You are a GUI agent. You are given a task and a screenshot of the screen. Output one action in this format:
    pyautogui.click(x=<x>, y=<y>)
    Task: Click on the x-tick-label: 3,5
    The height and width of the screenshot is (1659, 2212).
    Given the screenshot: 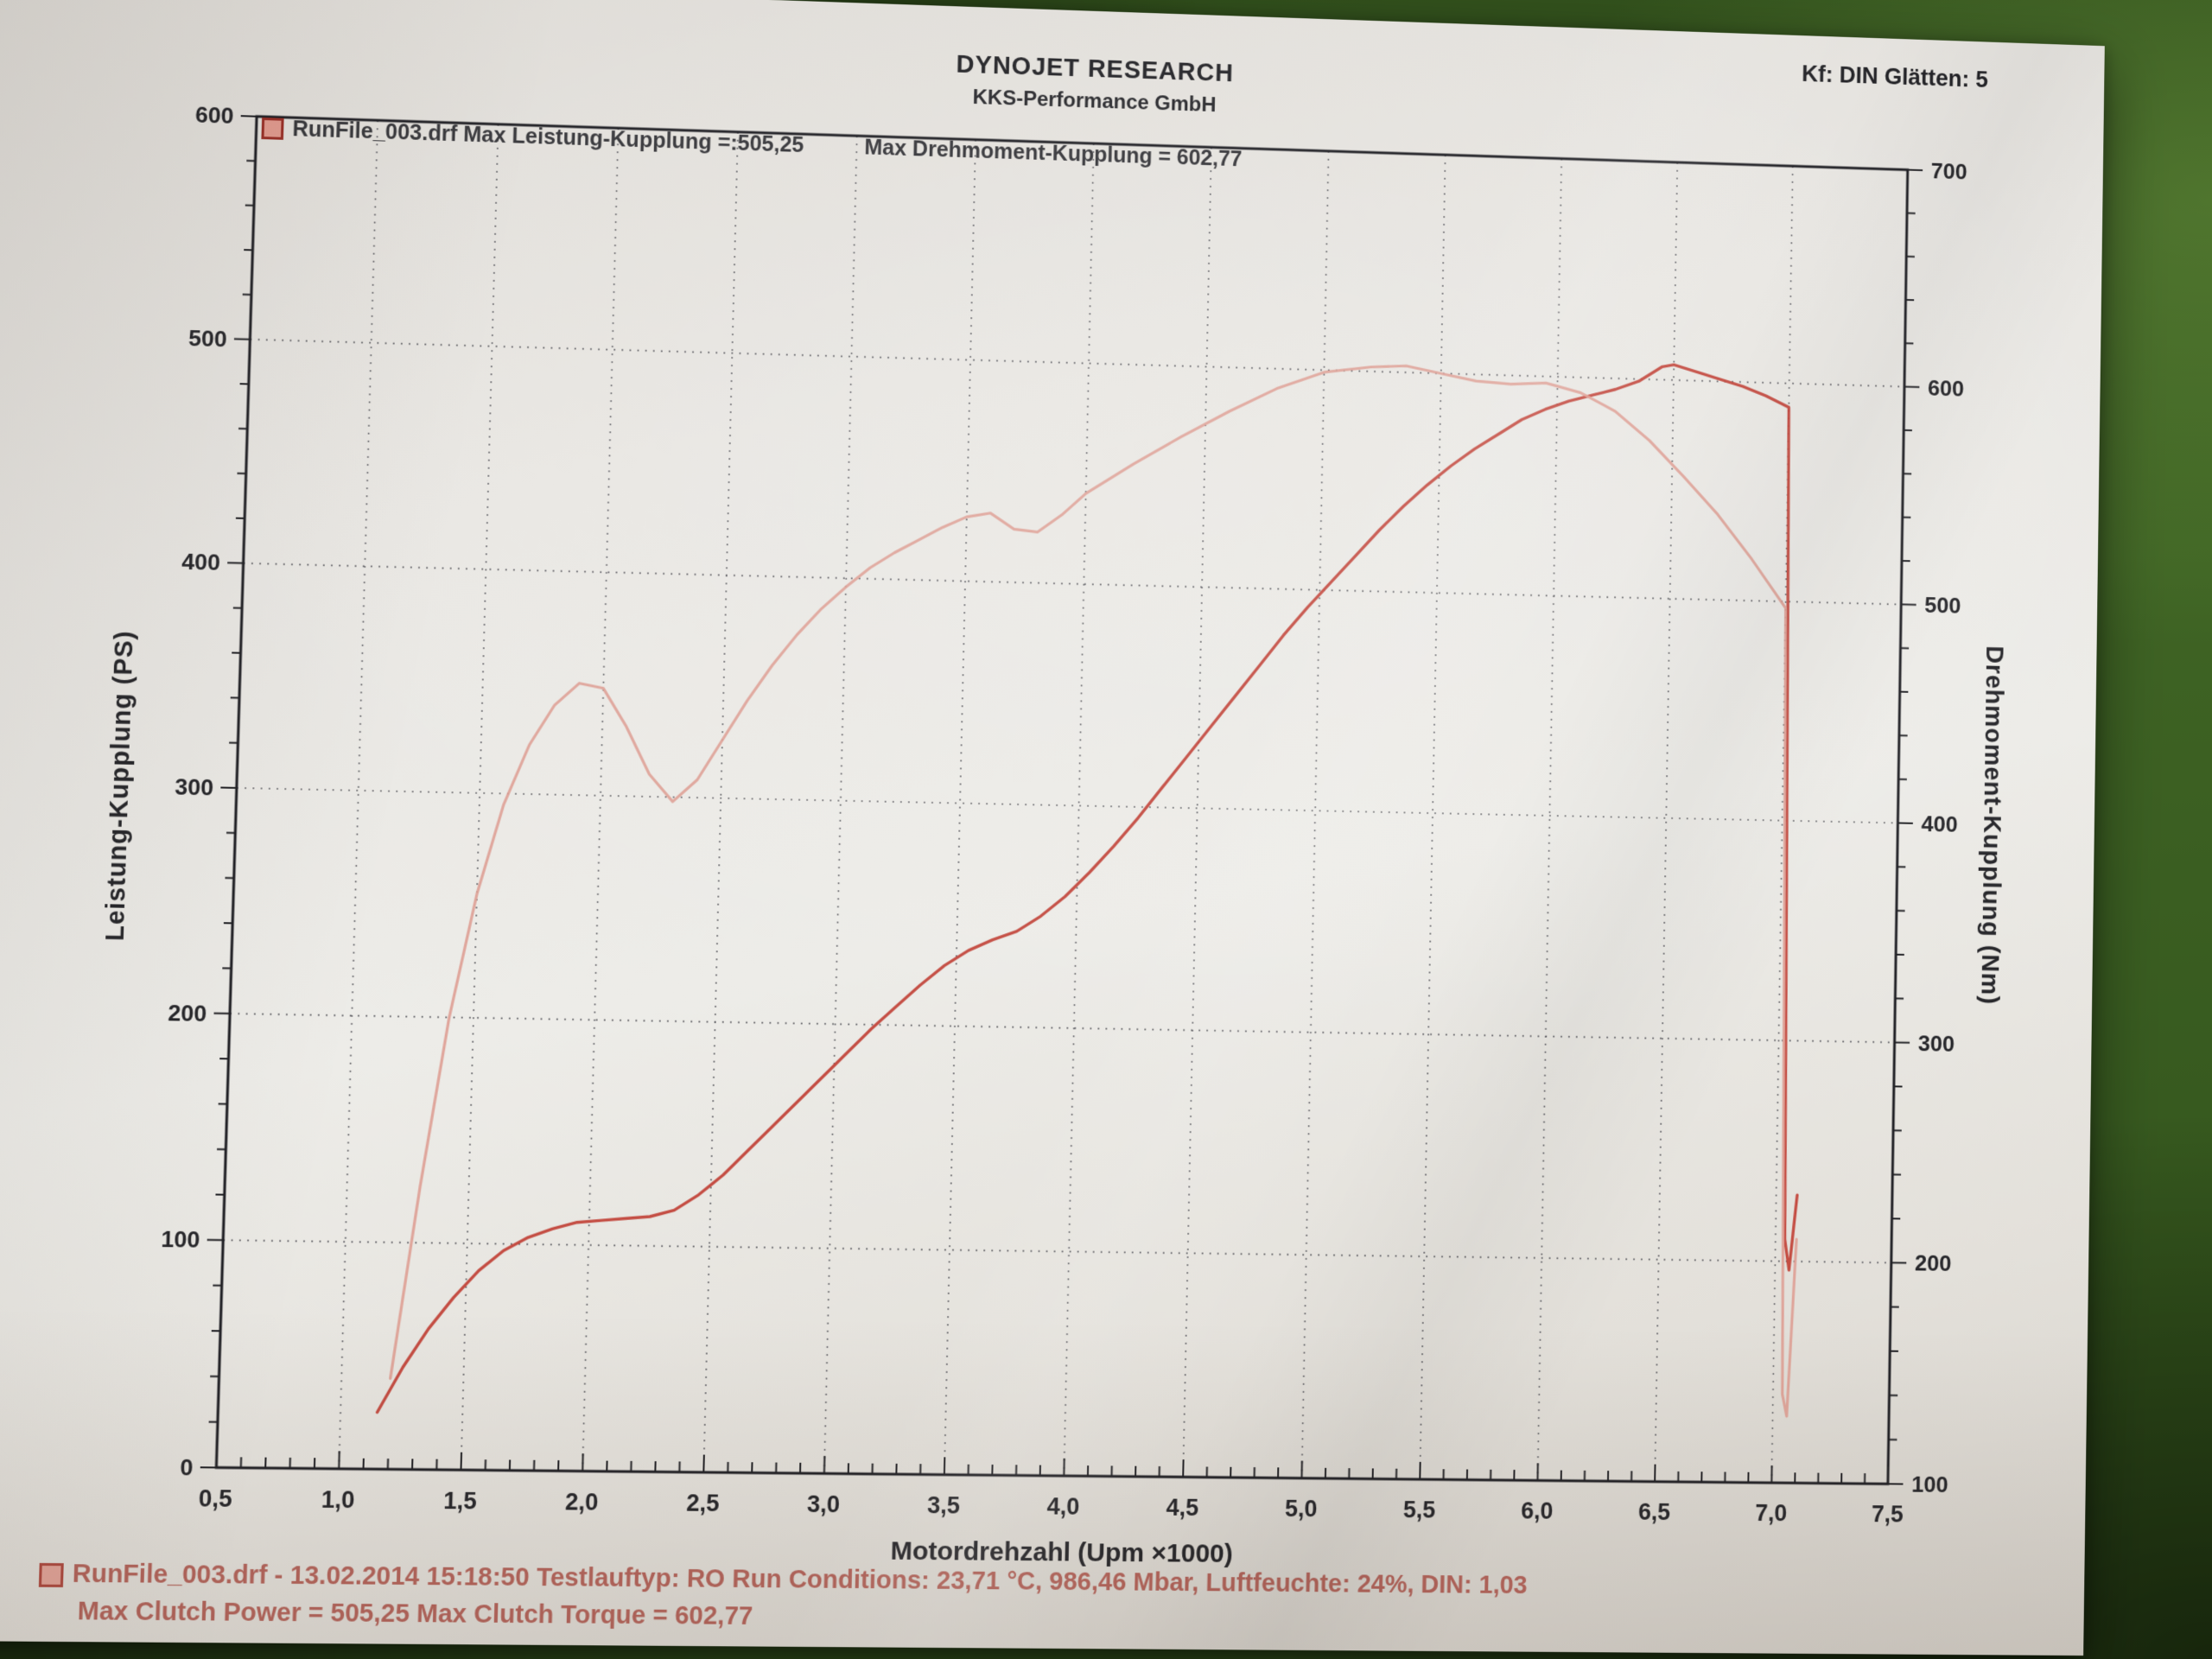 What is the action you would take?
    pyautogui.click(x=944, y=1505)
    